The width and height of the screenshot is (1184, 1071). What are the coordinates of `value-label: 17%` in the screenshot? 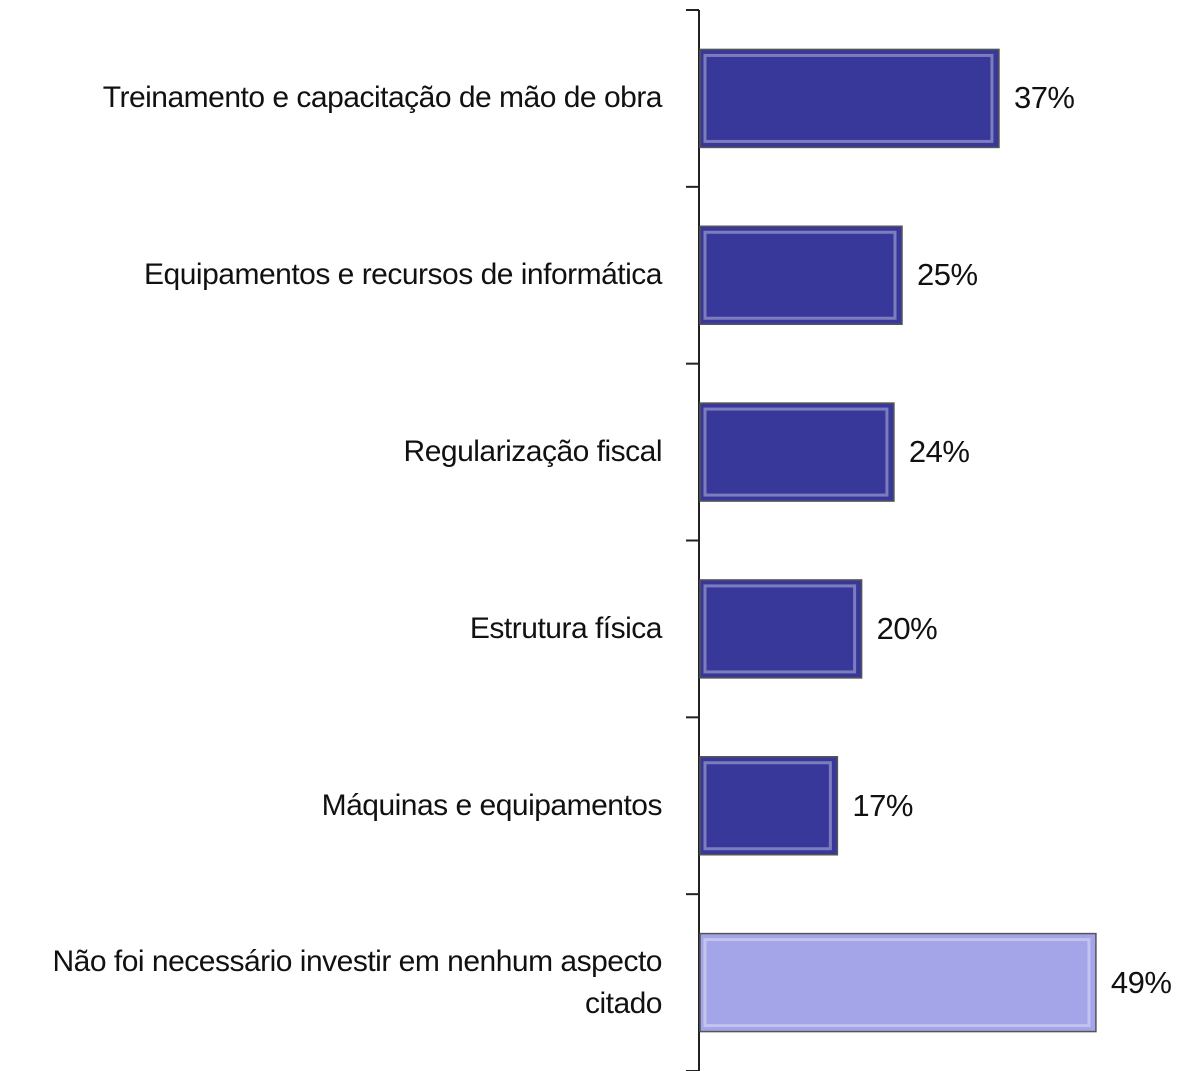 It's located at (882, 805).